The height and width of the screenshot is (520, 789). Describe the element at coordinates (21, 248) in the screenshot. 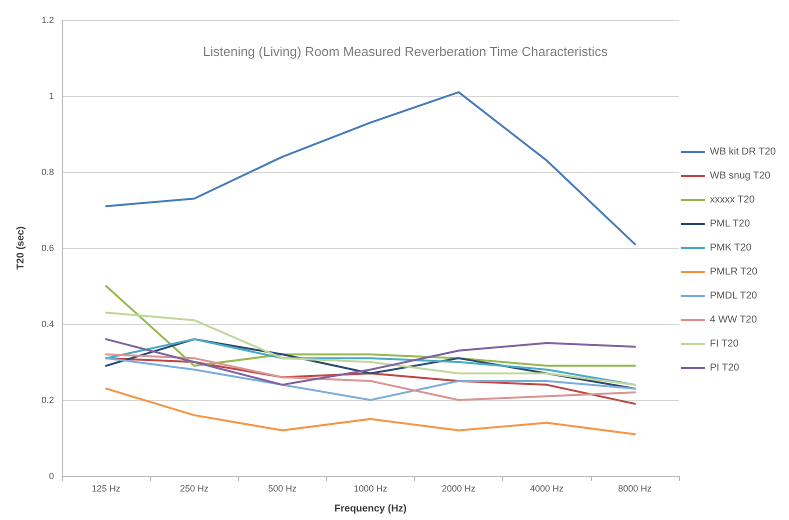

I see `y-axis-title: T20 (sec)` at that location.